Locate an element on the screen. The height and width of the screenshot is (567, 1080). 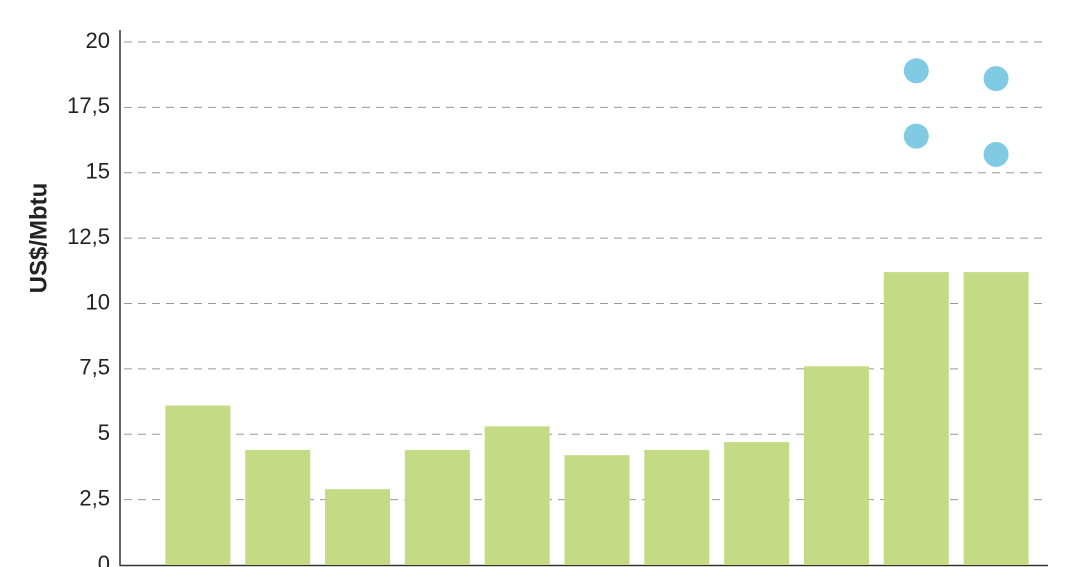
y-tick-label: 7,5 is located at coordinates (94, 367).